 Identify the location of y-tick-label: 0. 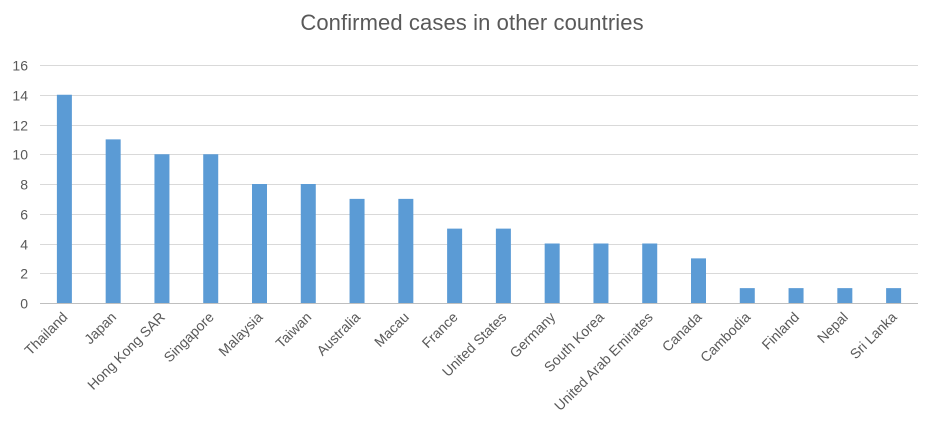
(24, 304).